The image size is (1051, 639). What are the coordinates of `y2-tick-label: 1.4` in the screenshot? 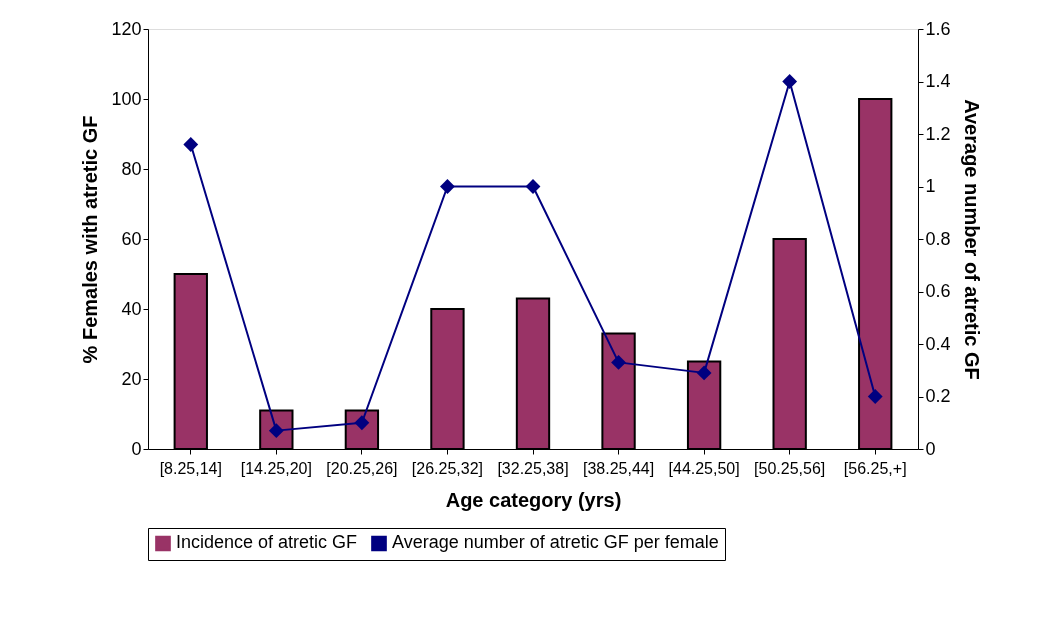 It's located at (938, 81).